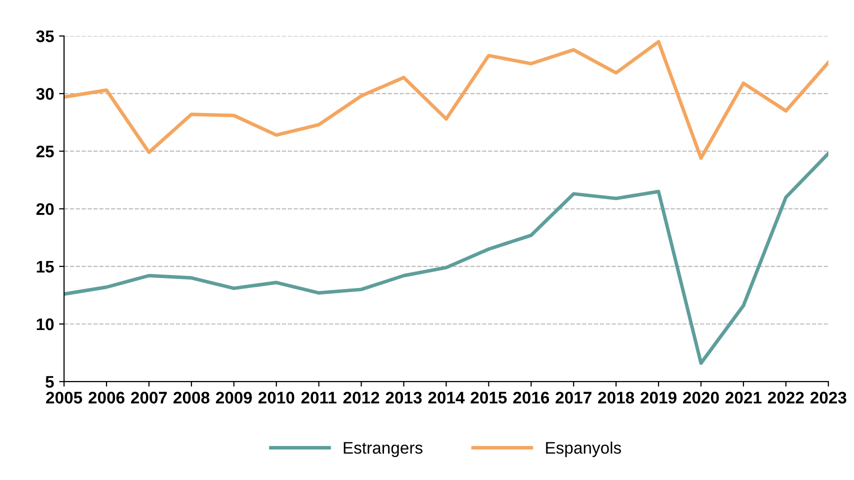  Describe the element at coordinates (276, 398) in the screenshot. I see `x-tick-label: 2010` at that location.